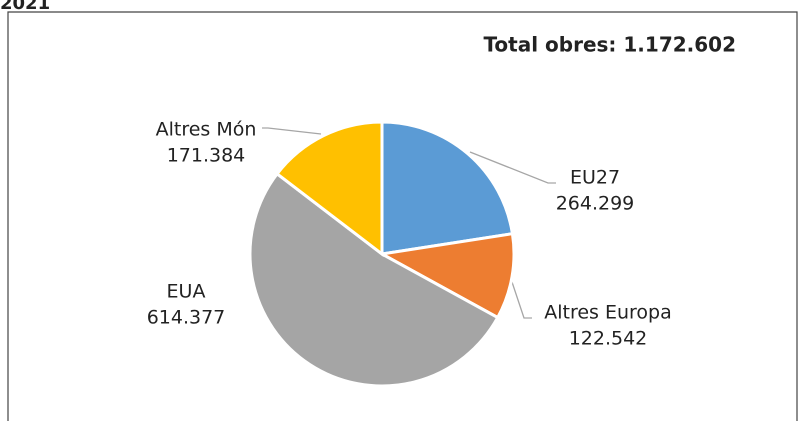 Image resolution: width=805 pixels, height=421 pixels. Describe the element at coordinates (186, 292) in the screenshot. I see `slice-label: EUA` at that location.